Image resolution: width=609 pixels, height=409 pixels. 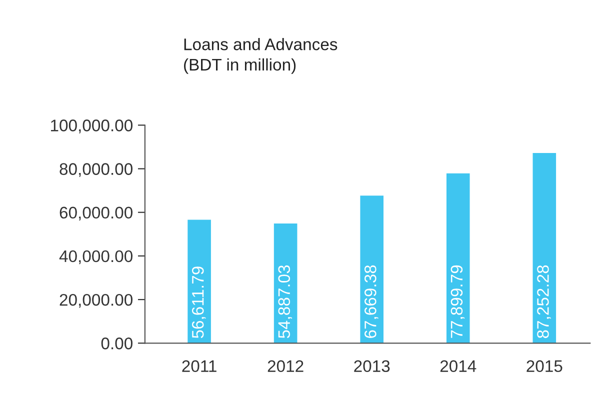 I want to click on data-label: 67,669.38, so click(x=371, y=301).